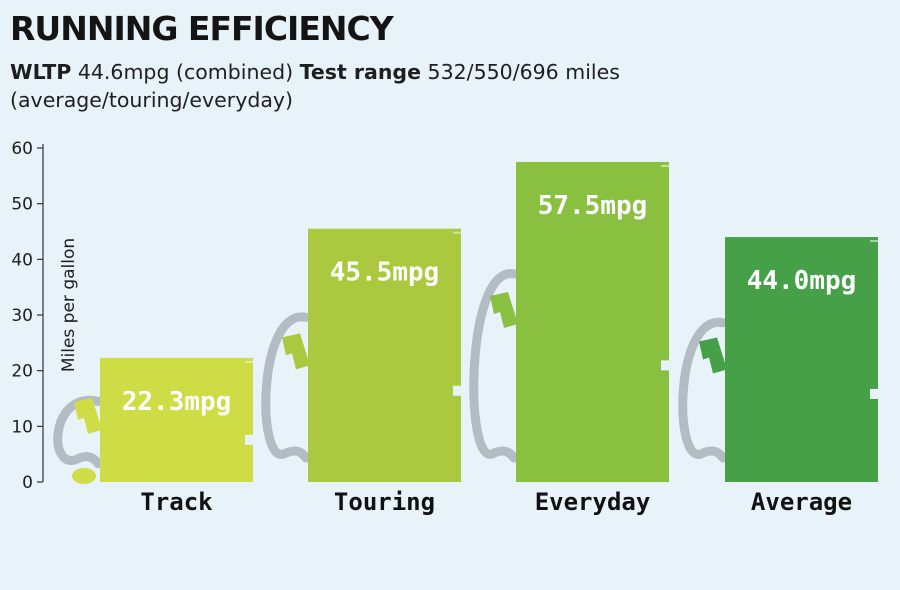 Image resolution: width=900 pixels, height=590 pixels. I want to click on bar-group-track: 22.3mpg Track, so click(154, 436).